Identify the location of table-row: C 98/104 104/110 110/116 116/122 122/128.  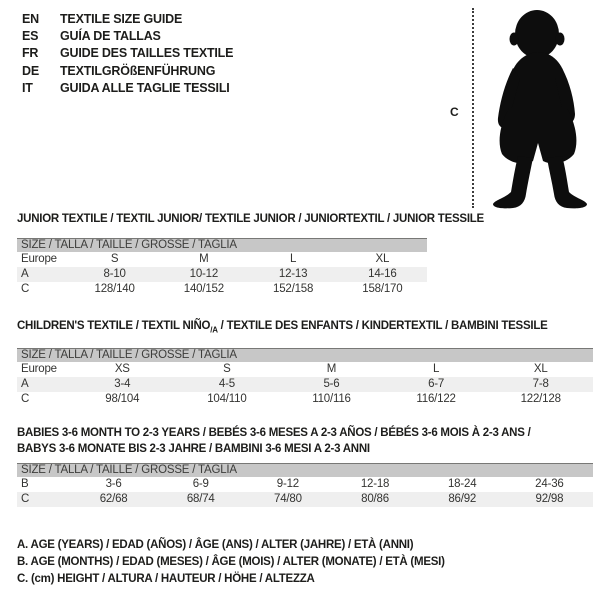
(305, 399).